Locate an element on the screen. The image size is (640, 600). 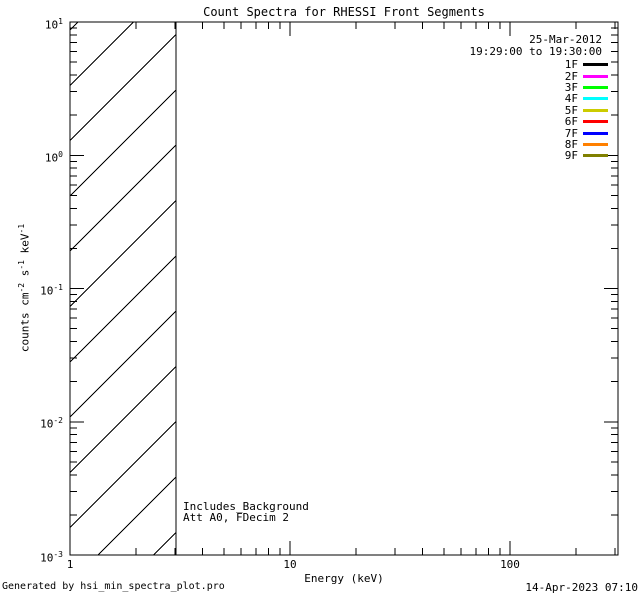
legend-label: 5F is located at coordinates (571, 110).